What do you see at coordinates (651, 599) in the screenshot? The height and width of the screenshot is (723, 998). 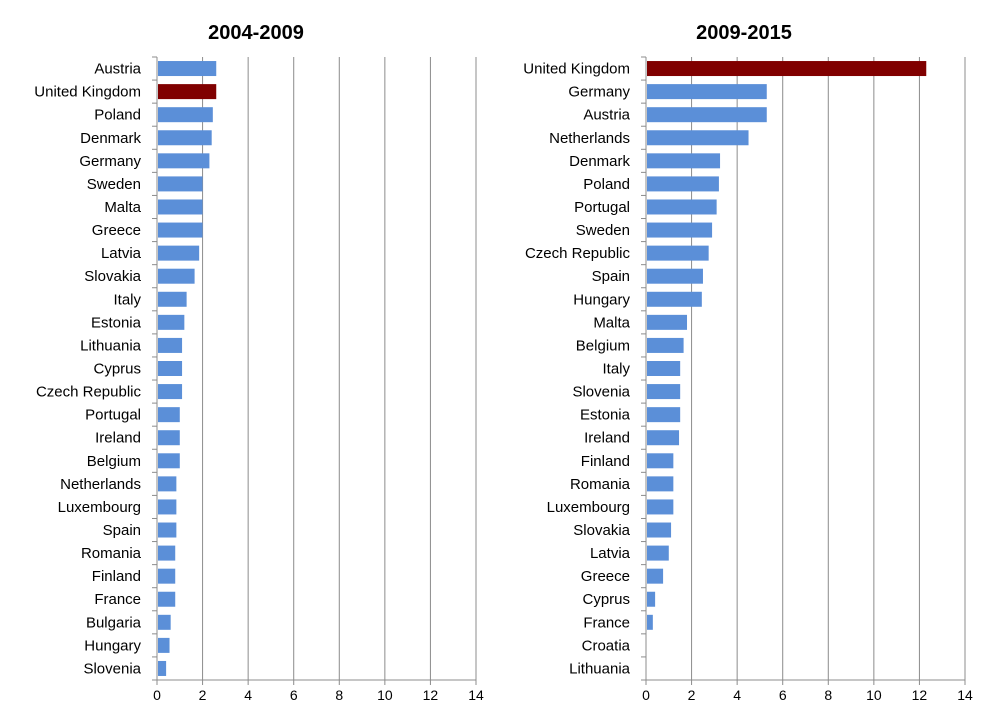 I see `bar-cyprus` at bounding box center [651, 599].